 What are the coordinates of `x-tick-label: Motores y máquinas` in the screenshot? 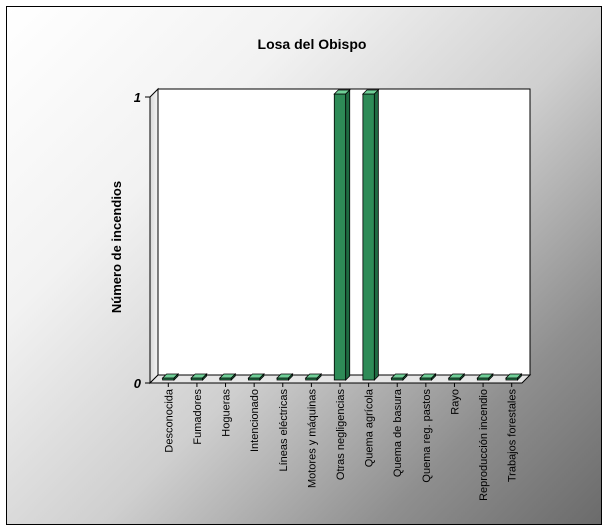 It's located at (312, 439).